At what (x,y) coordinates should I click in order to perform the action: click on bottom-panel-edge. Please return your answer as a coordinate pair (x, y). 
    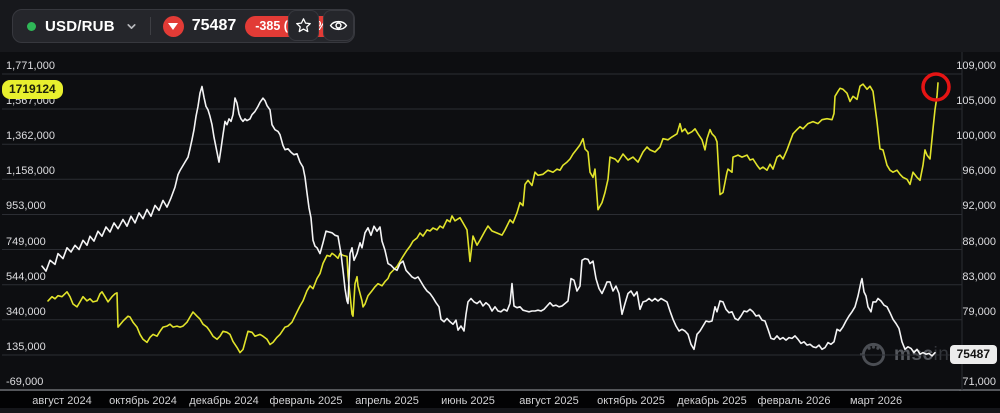
    Looking at the image, I should click on (500, 410).